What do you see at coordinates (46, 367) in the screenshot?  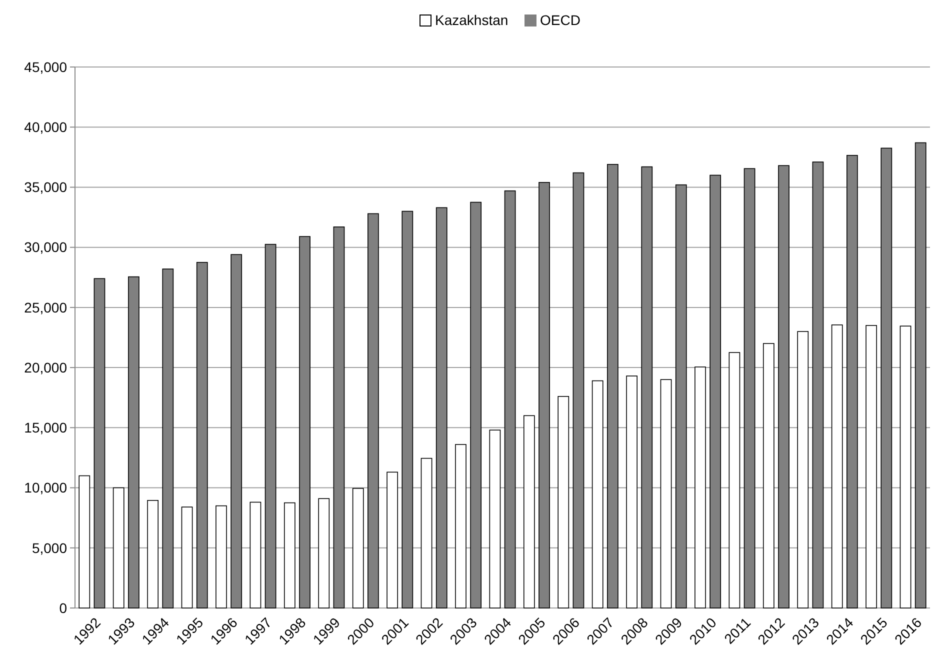 I see `y-tick-label: 20,000` at bounding box center [46, 367].